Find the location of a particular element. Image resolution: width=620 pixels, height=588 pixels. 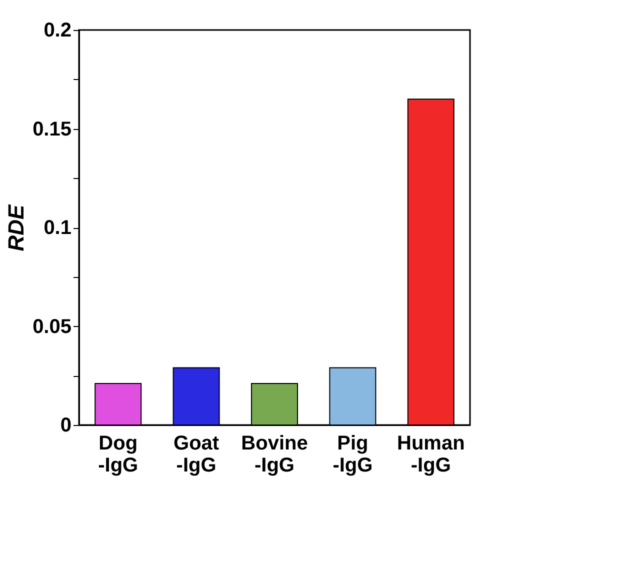

y-tick-label: 0 is located at coordinates (66, 425).